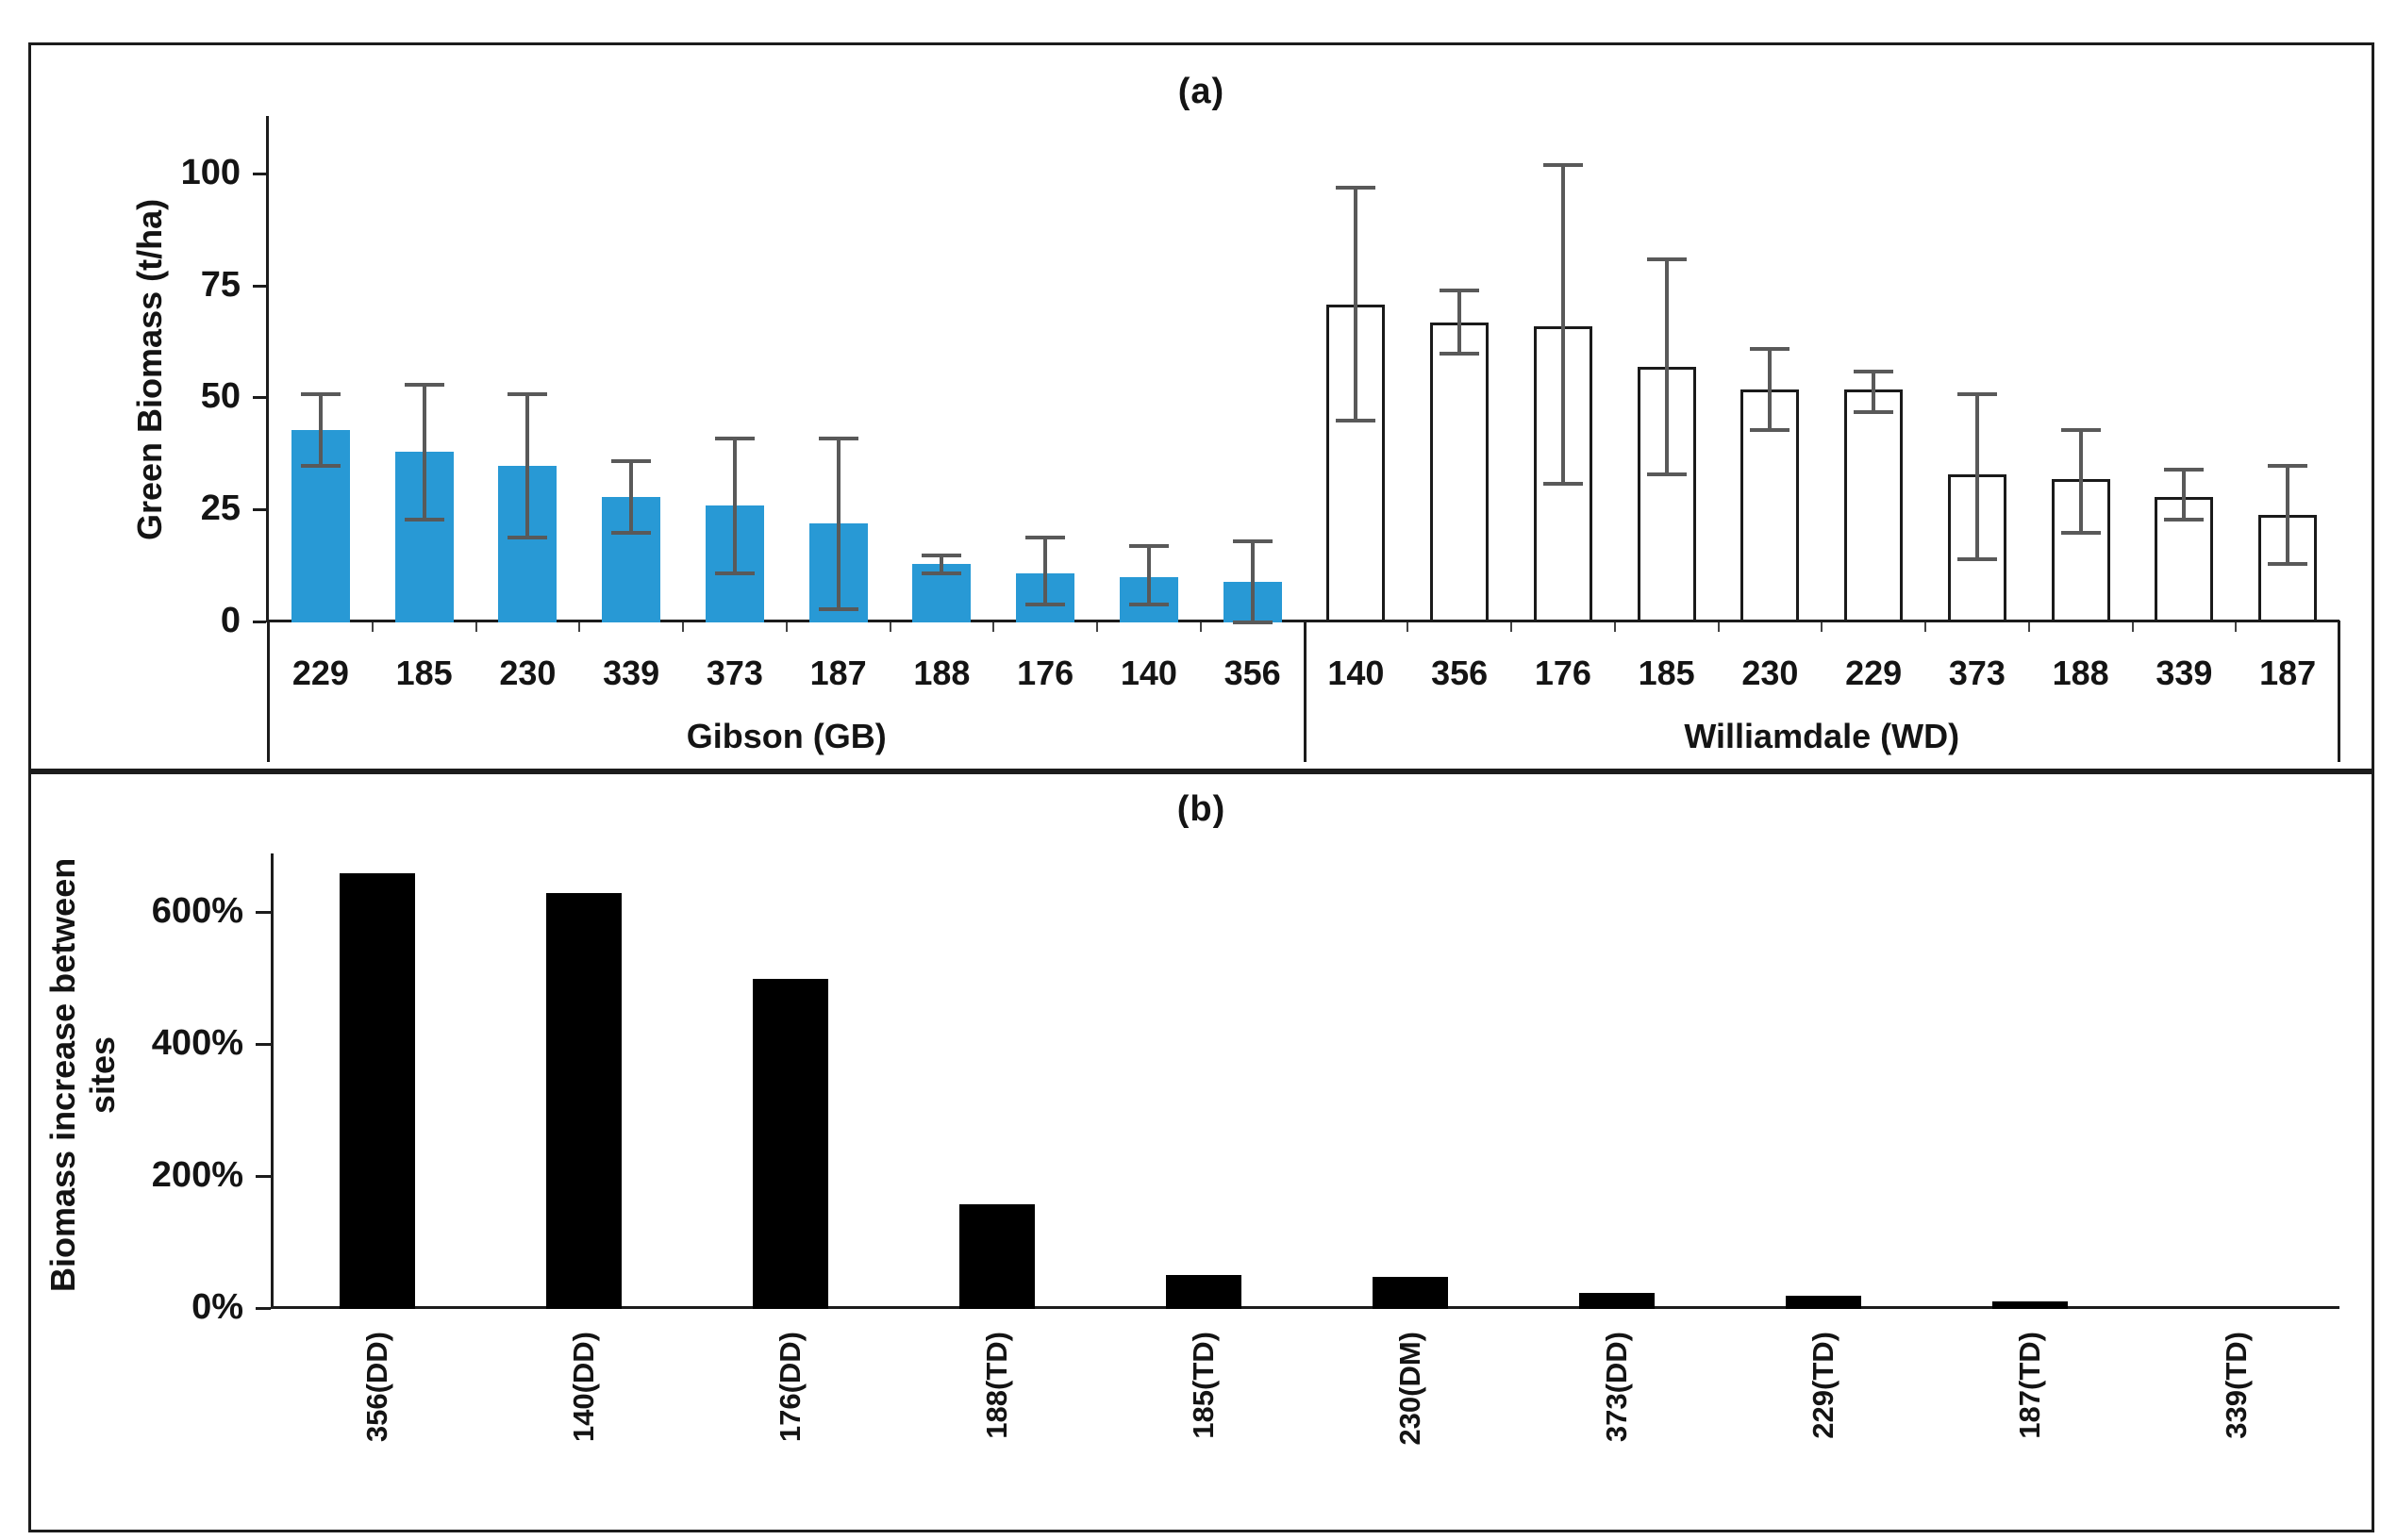 This screenshot has height=1540, width=2397. Describe the element at coordinates (1203, 1385) in the screenshot. I see `panel-b-x-tick-label: 185(TD)` at that location.